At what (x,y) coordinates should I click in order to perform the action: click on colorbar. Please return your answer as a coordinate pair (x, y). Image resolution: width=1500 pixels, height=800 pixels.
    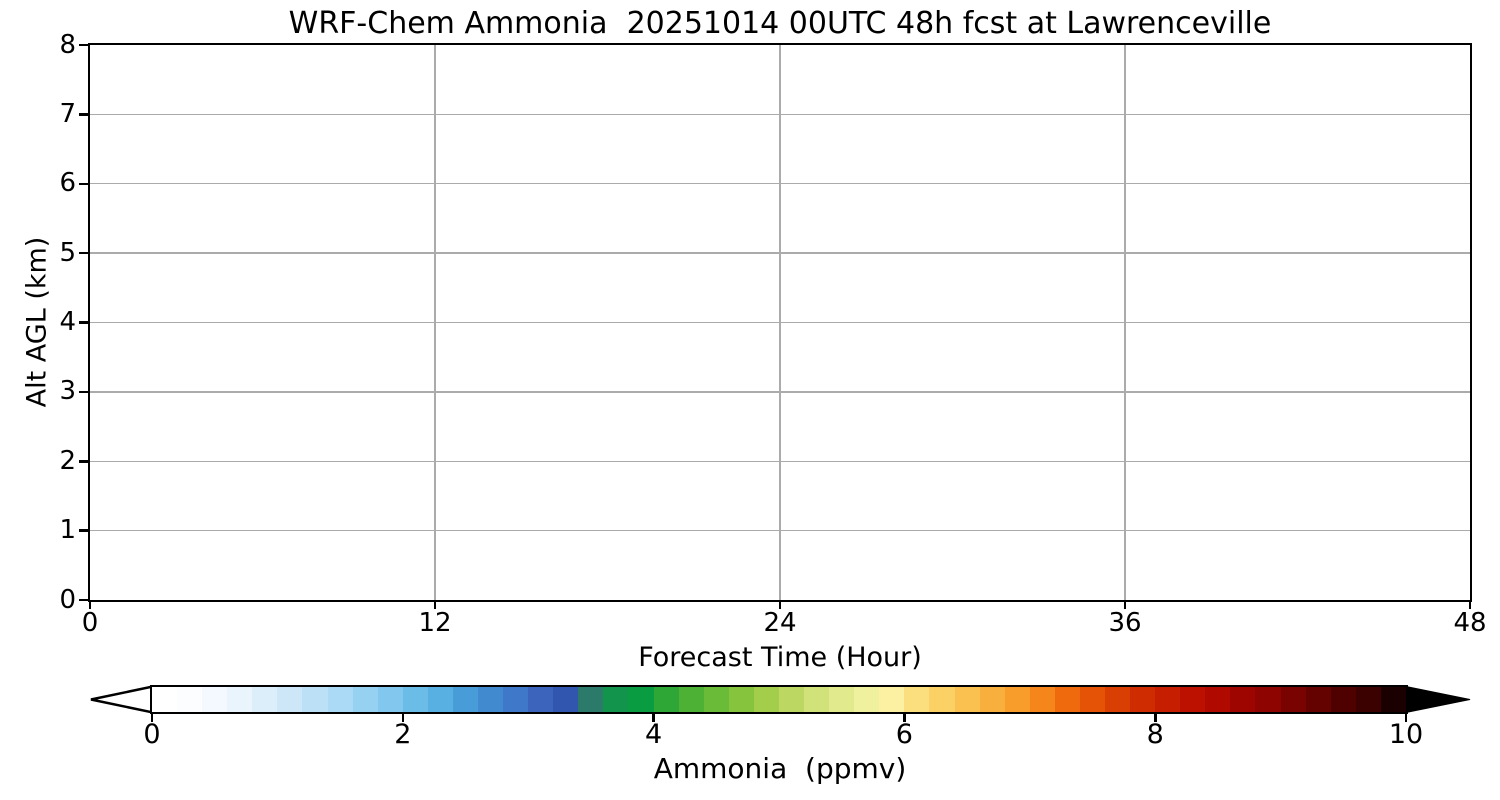
    Looking at the image, I should click on (779, 699).